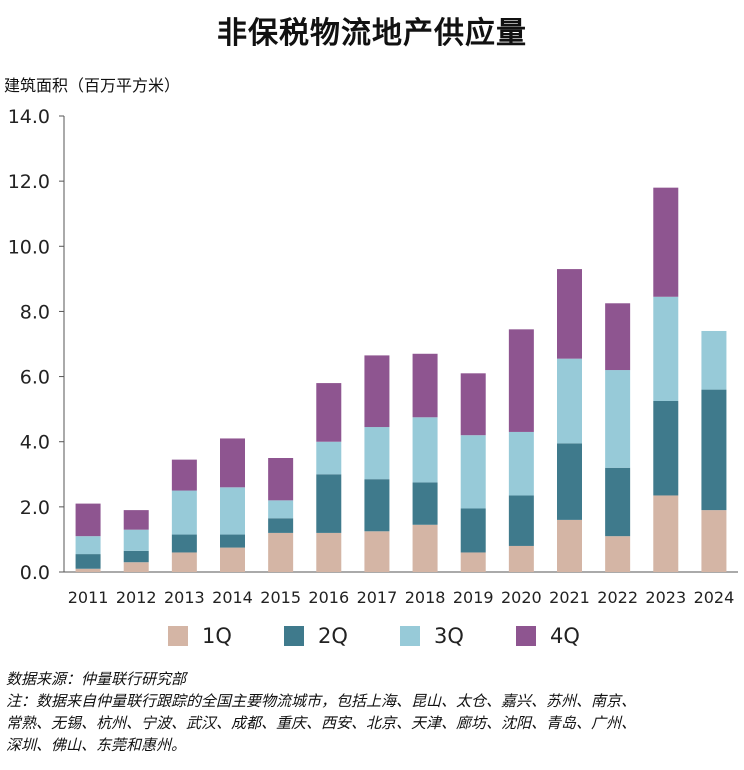  Describe the element at coordinates (521, 558) in the screenshot. I see `bar-segment-1q-2020` at that location.